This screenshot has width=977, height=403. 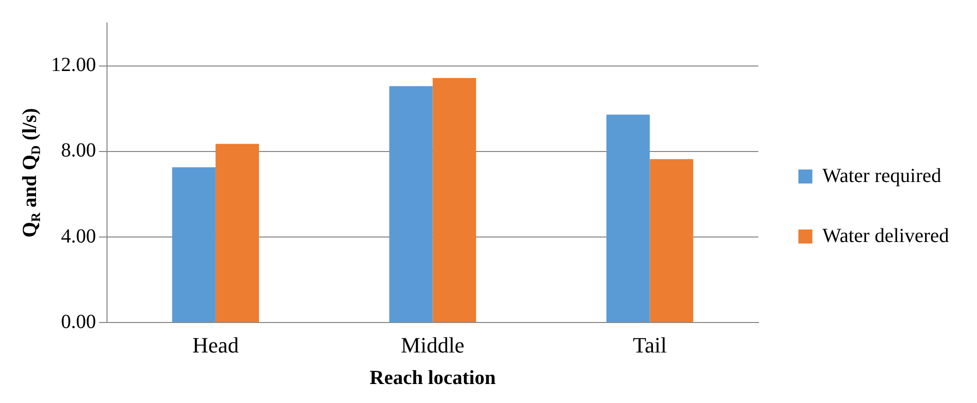 What do you see at coordinates (78, 321) in the screenshot?
I see `y-tick-label: 0.00` at bounding box center [78, 321].